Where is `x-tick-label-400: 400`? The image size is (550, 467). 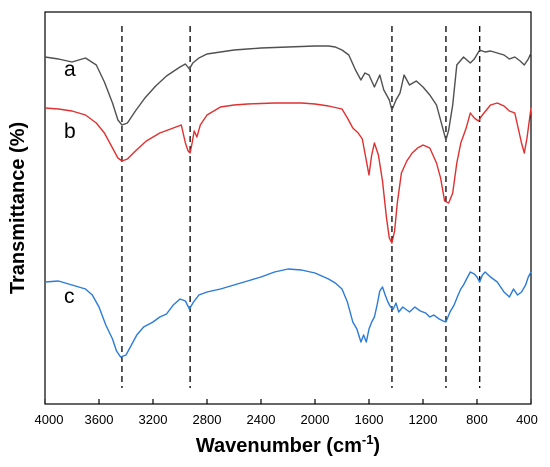 x-tick-label-400: 400 is located at coordinates (527, 419).